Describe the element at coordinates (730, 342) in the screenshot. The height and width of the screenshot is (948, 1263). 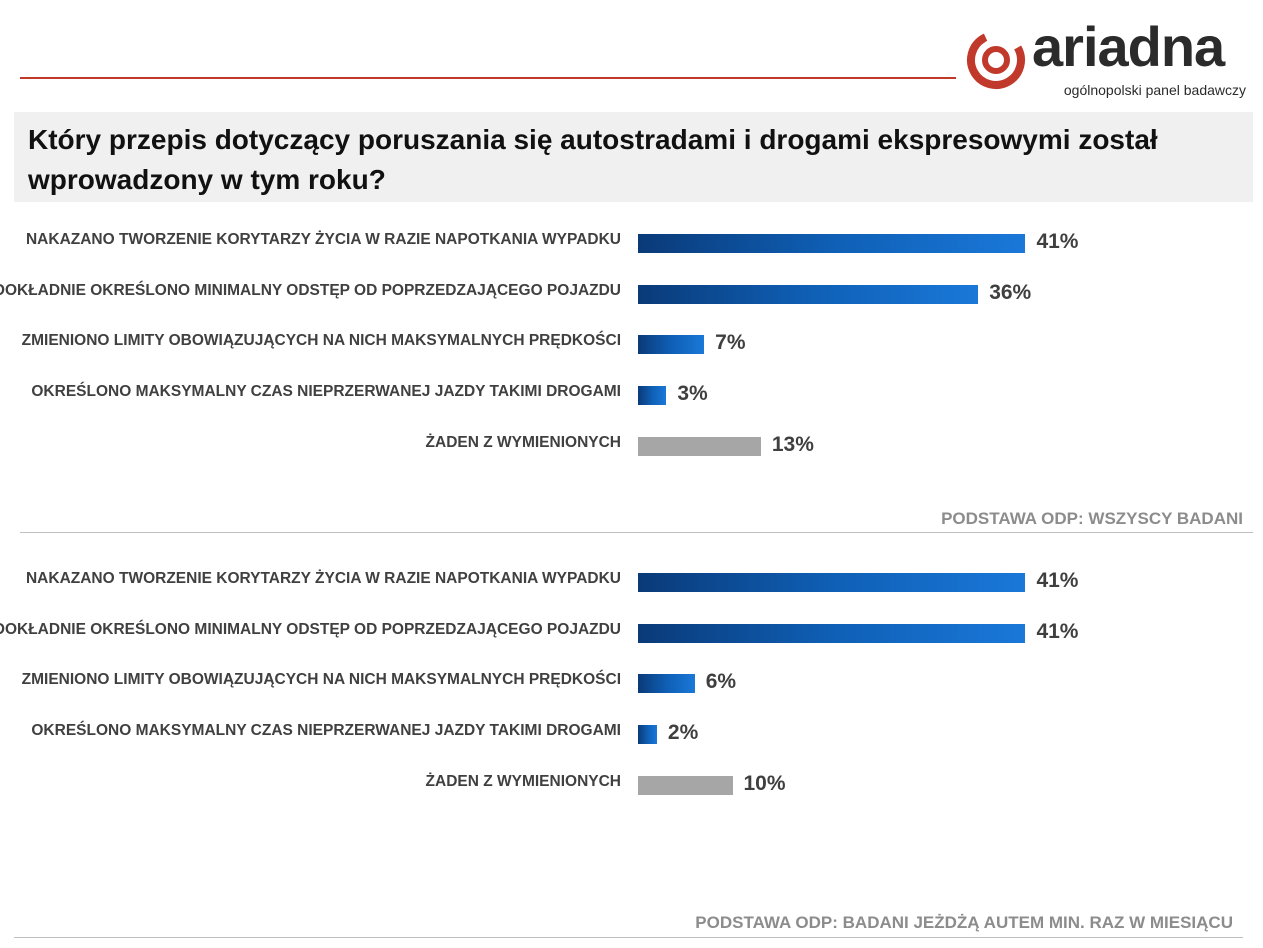
I see `value-label: 7%` at that location.